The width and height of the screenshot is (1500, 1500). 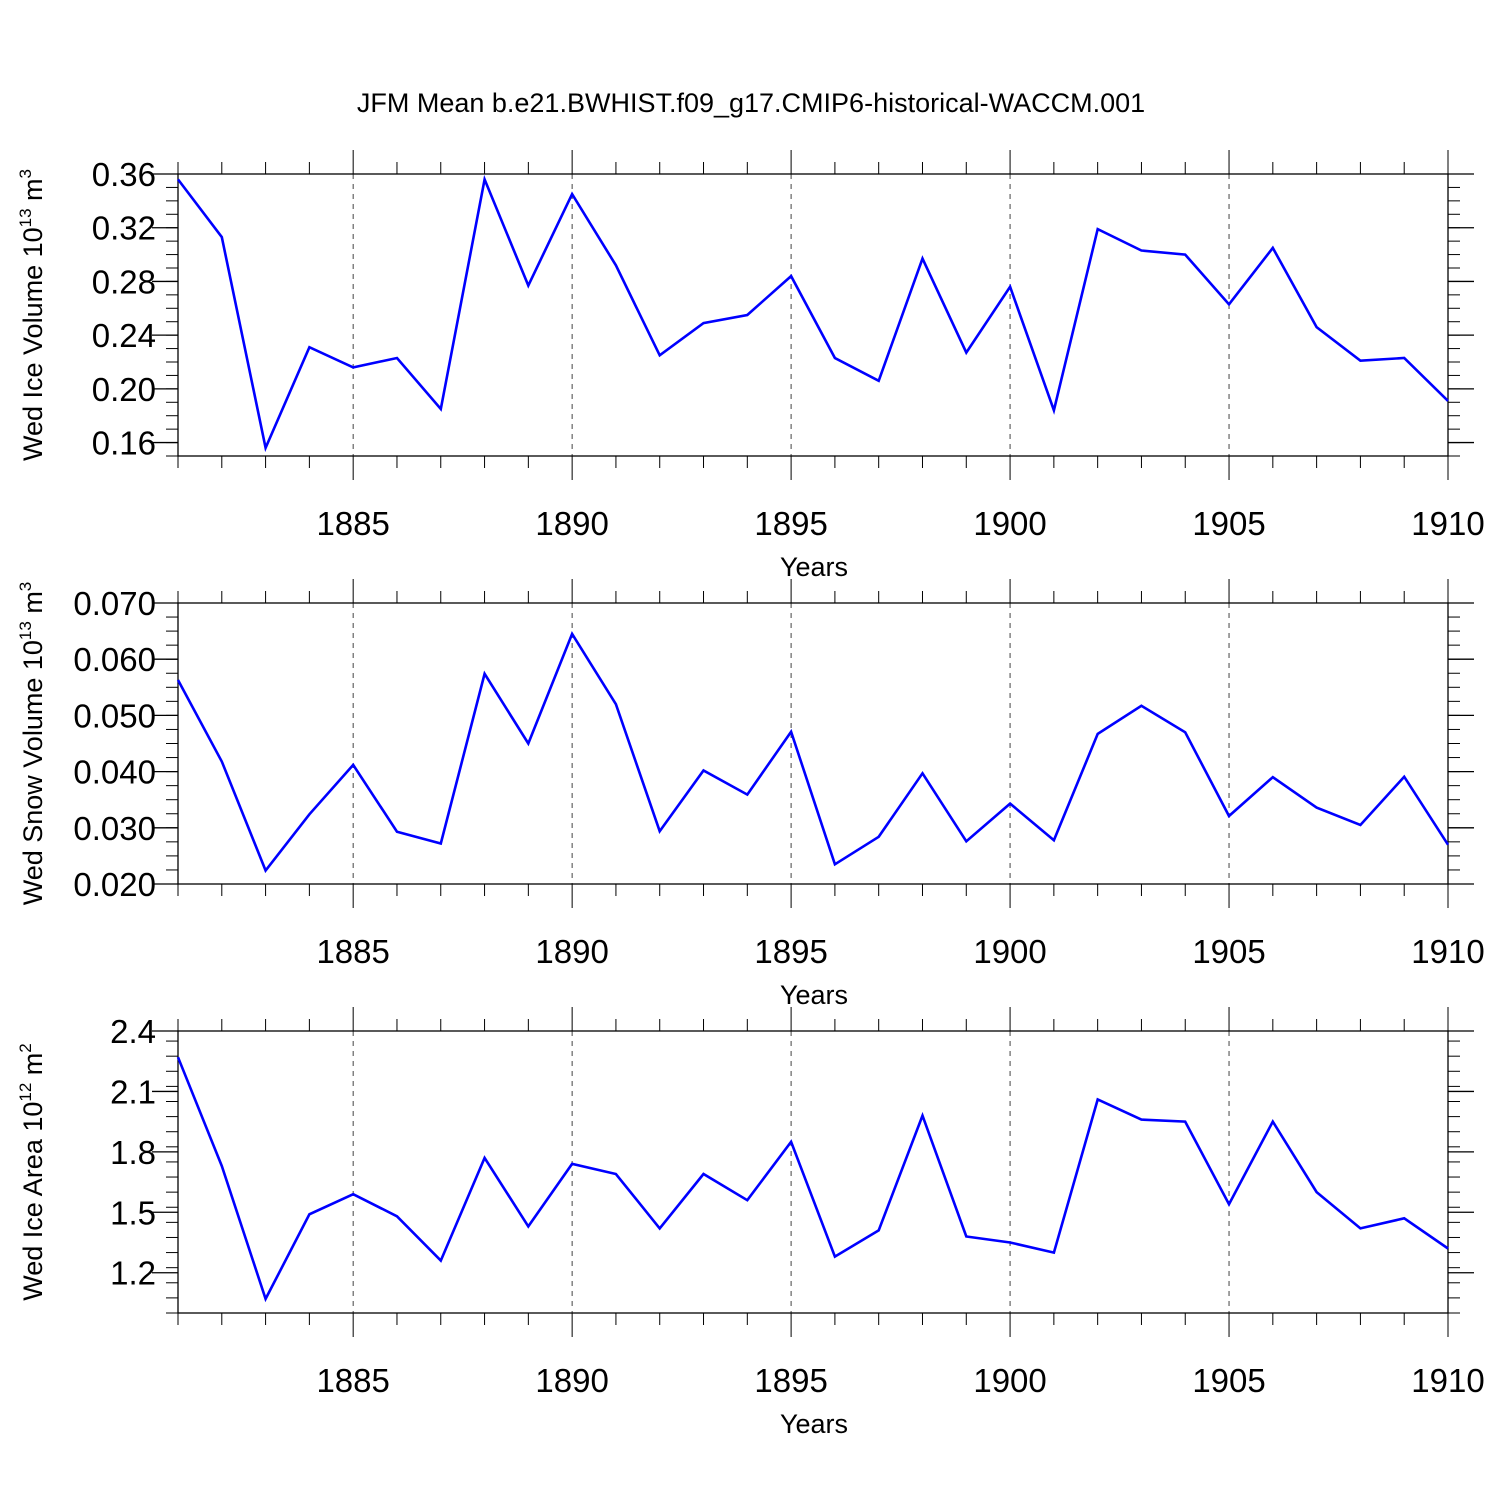 What do you see at coordinates (32, 744) in the screenshot?
I see `y-axis-label: Wed Snow Volume 1013 m3` at bounding box center [32, 744].